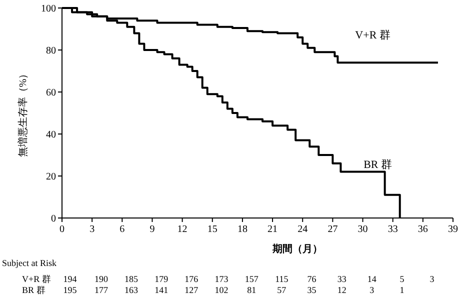  What do you see at coordinates (273, 229) in the screenshot?
I see `x-tick-label: 21` at bounding box center [273, 229].